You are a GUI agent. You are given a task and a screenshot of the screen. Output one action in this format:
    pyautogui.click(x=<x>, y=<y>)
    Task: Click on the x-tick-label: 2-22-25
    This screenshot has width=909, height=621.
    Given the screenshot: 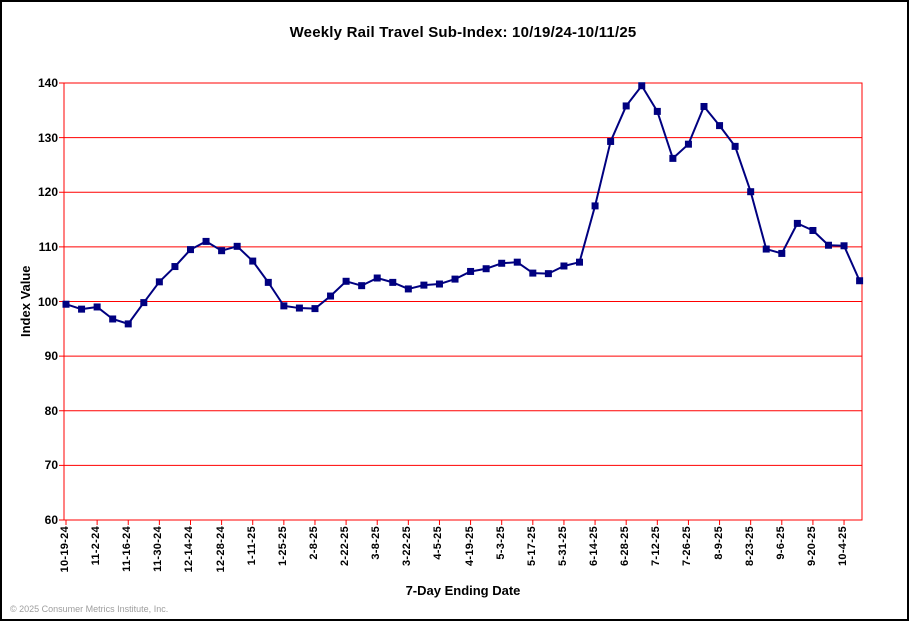 What is the action you would take?
    pyautogui.click(x=345, y=546)
    